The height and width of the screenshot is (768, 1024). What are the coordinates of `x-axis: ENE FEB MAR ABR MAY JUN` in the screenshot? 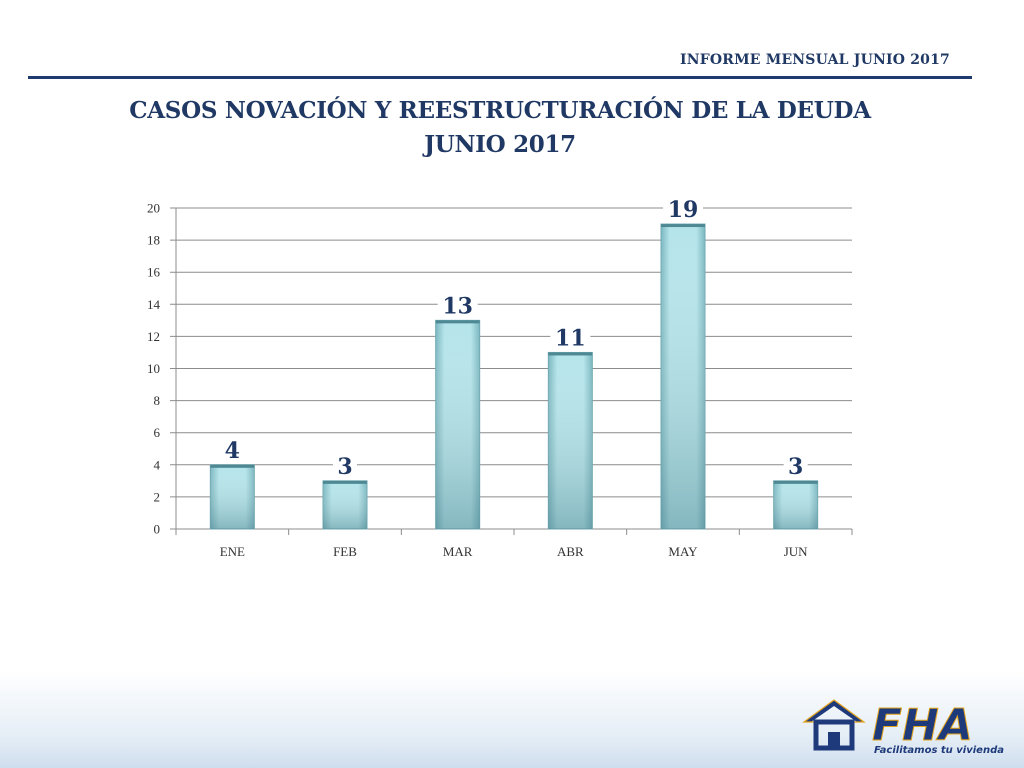 It's located at (514, 544).